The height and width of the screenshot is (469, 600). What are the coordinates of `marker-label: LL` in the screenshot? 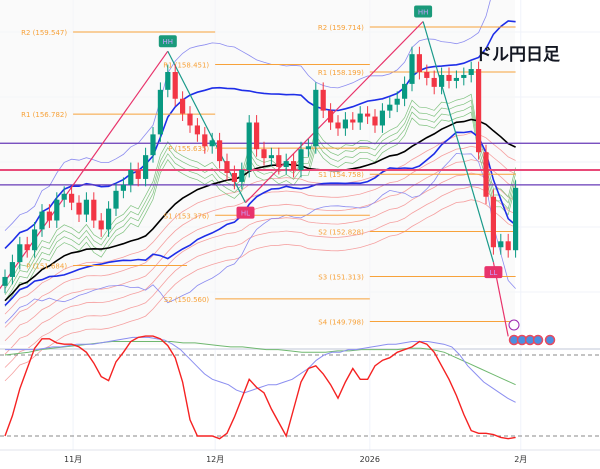 It's located at (493, 273).